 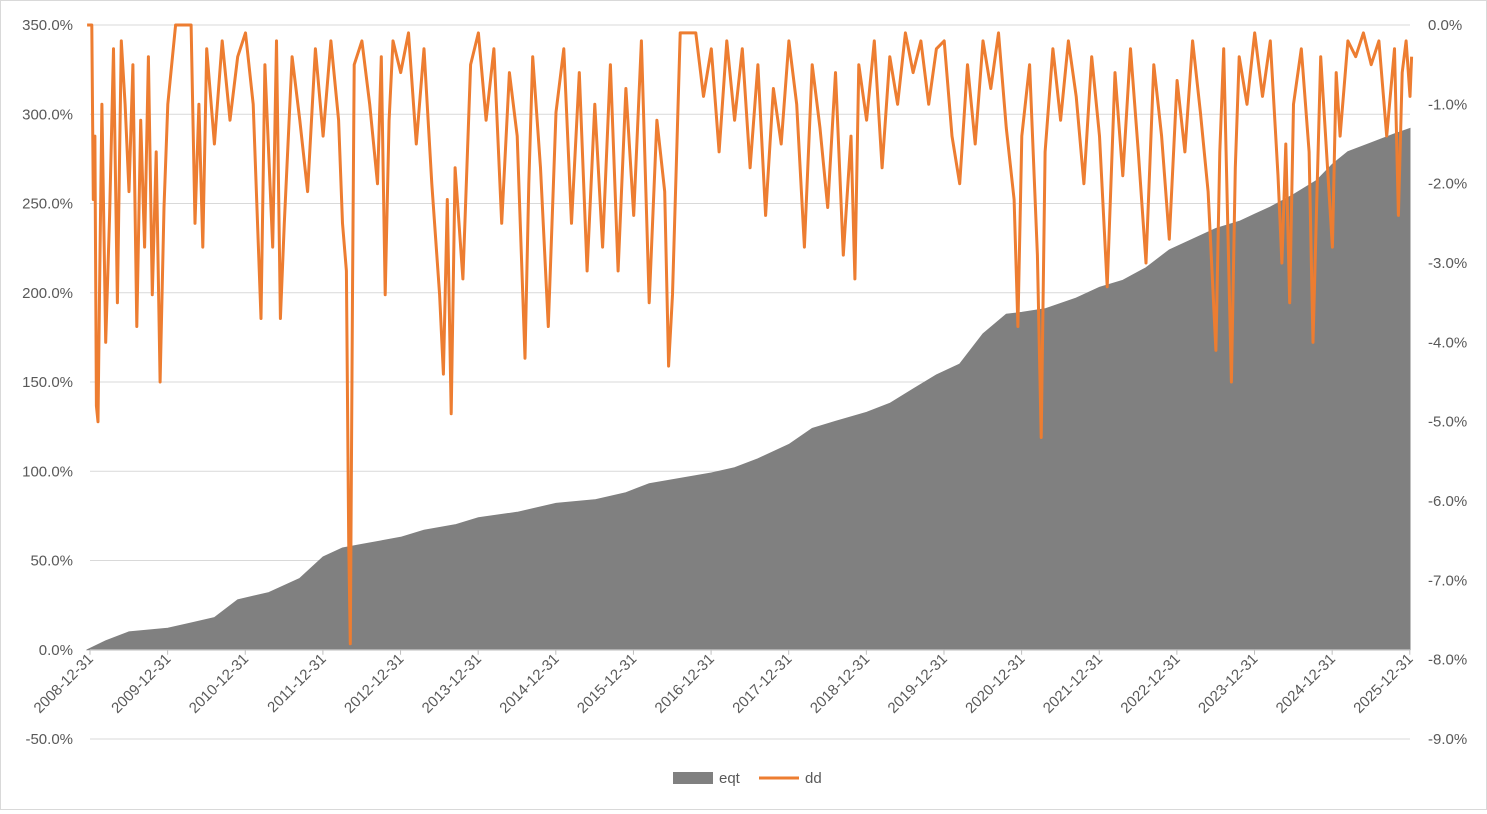 I want to click on x-tick-label: 2020-12-31, so click(x=995, y=684).